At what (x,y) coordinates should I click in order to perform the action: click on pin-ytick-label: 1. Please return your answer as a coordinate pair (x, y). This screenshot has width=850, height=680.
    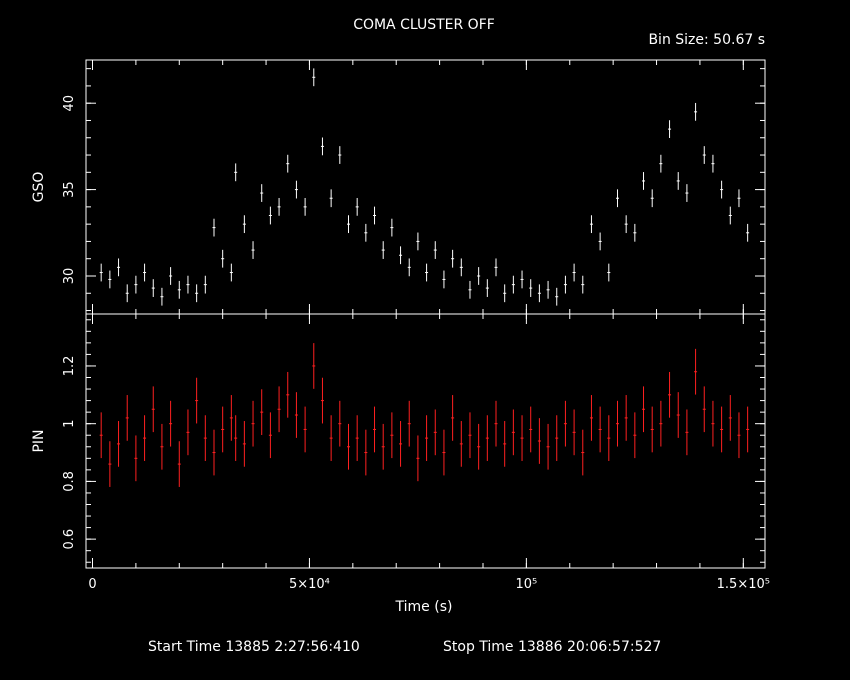
    Looking at the image, I should click on (69, 424).